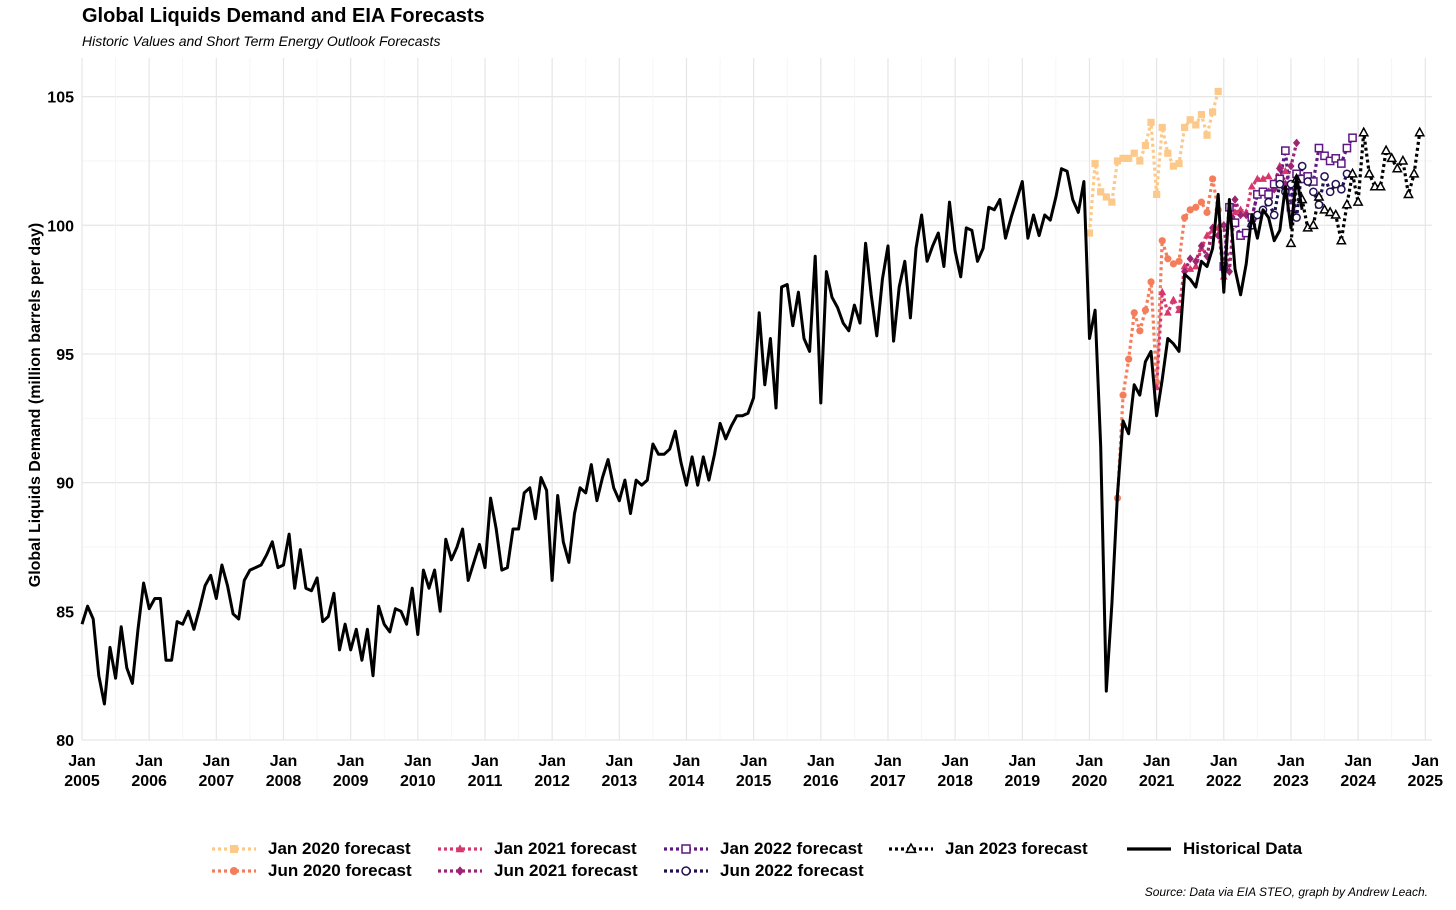 Image resolution: width=1456 pixels, height=910 pixels. Describe the element at coordinates (791, 848) in the screenshot. I see `legend-label: Jan 2022 forecast` at that location.